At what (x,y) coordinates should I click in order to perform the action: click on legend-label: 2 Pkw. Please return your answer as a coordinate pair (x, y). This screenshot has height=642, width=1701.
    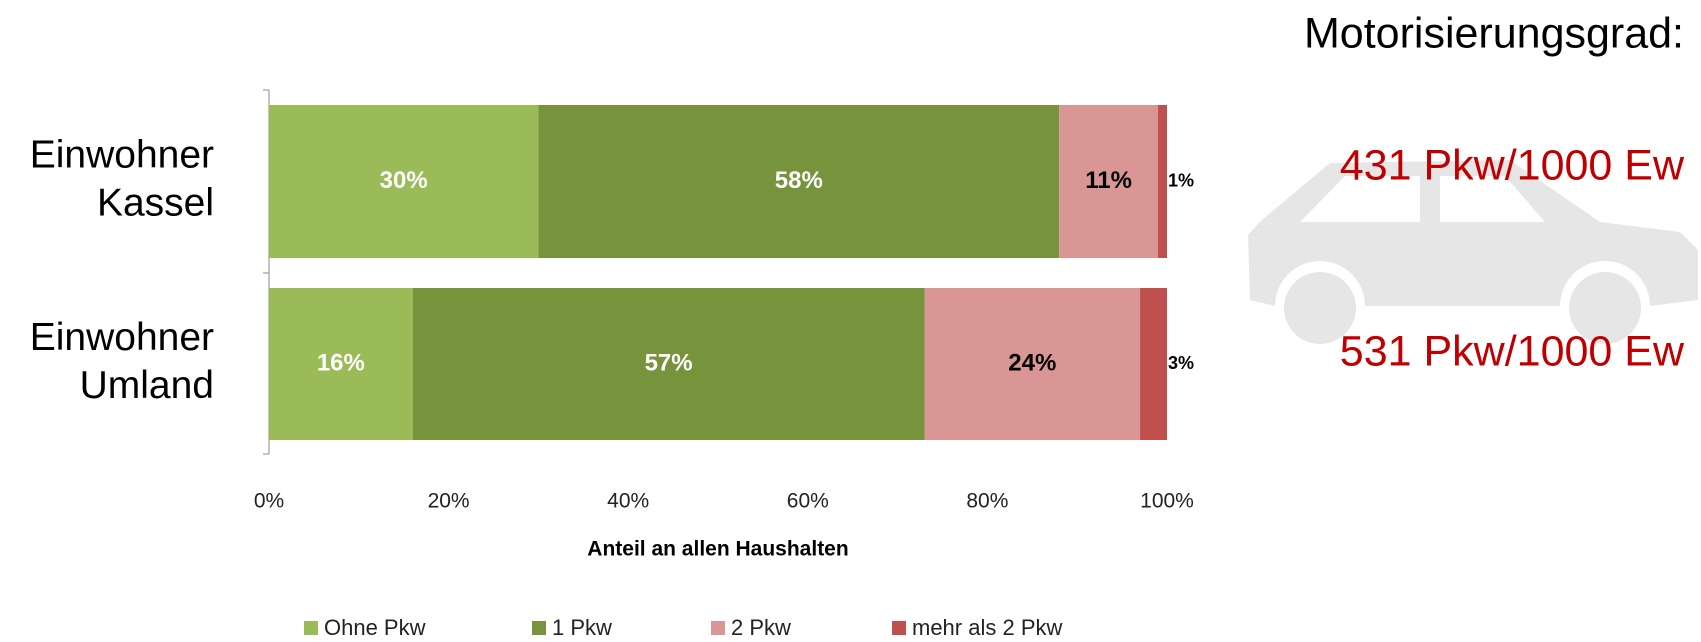
    Looking at the image, I should click on (761, 627).